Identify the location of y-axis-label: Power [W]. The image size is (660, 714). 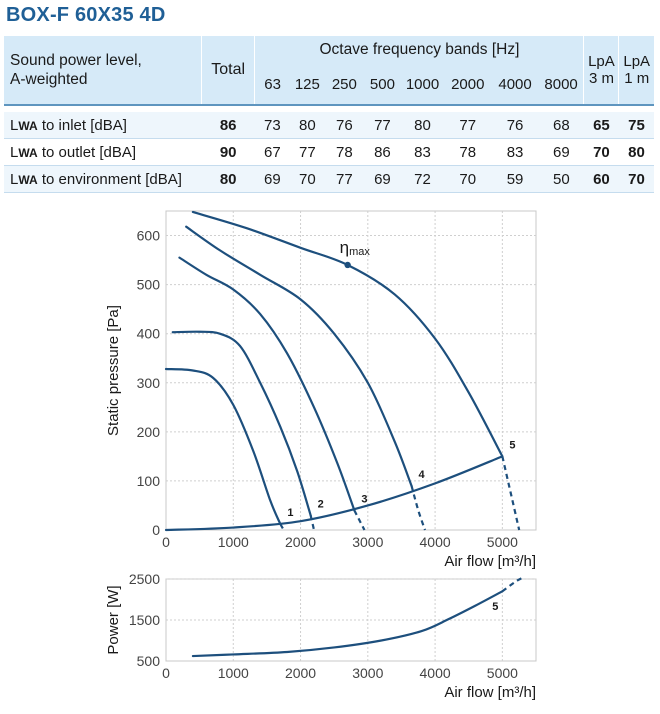
(113, 619).